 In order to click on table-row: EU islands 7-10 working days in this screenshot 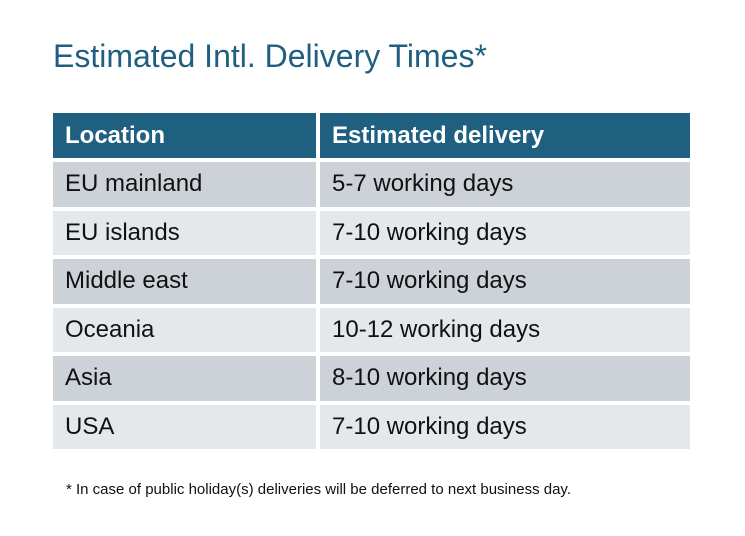, I will do `click(371, 232)`.